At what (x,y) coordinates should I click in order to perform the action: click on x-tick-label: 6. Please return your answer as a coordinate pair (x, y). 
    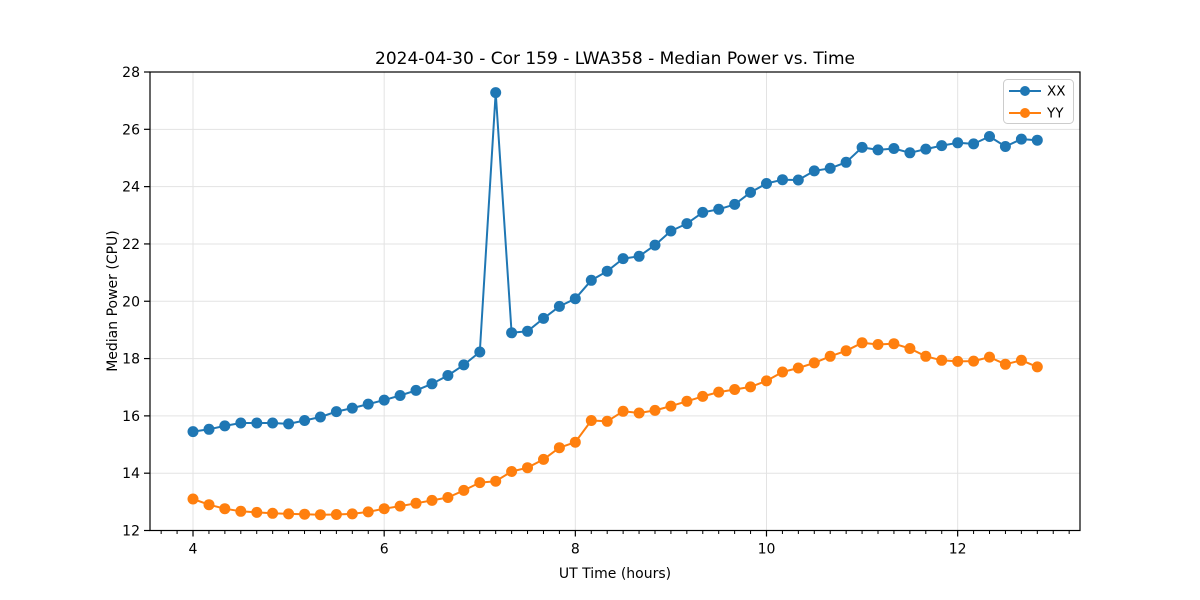
    Looking at the image, I should click on (384, 550).